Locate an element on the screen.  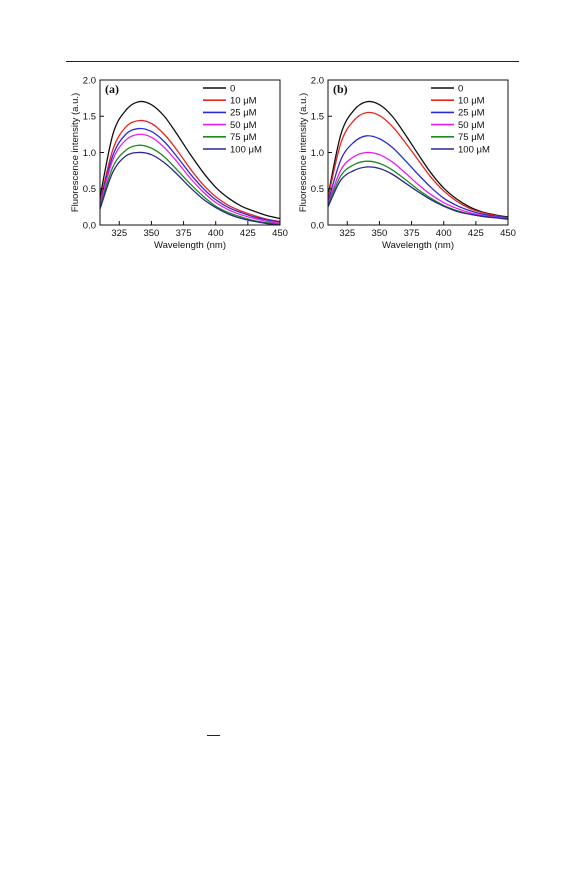
panel-label: (b) is located at coordinates (340, 89).